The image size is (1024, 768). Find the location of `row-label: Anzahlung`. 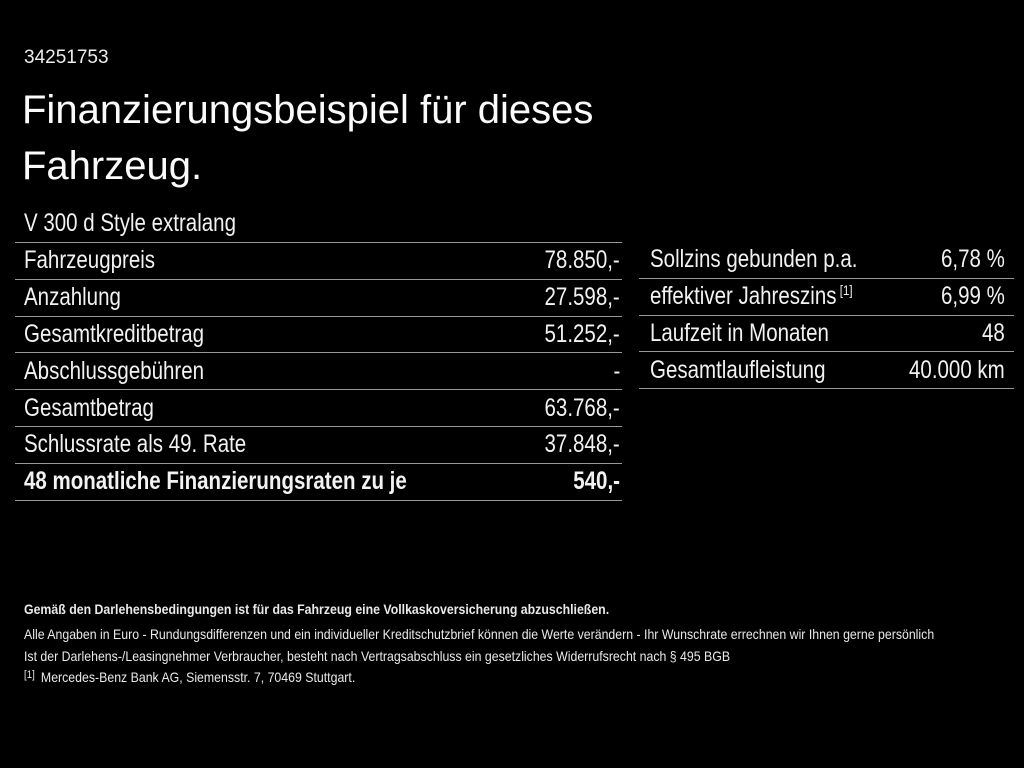

row-label: Anzahlung is located at coordinates (72, 297).